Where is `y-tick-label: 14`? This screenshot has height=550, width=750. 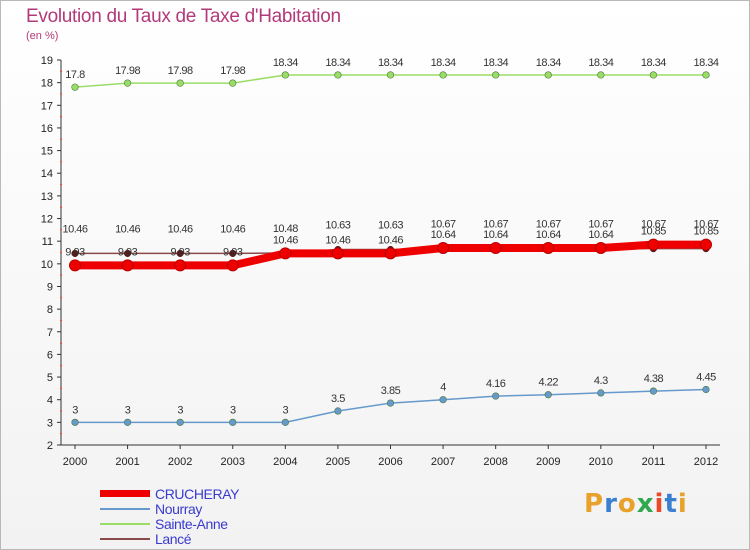
y-tick-label: 14 is located at coordinates (47, 174).